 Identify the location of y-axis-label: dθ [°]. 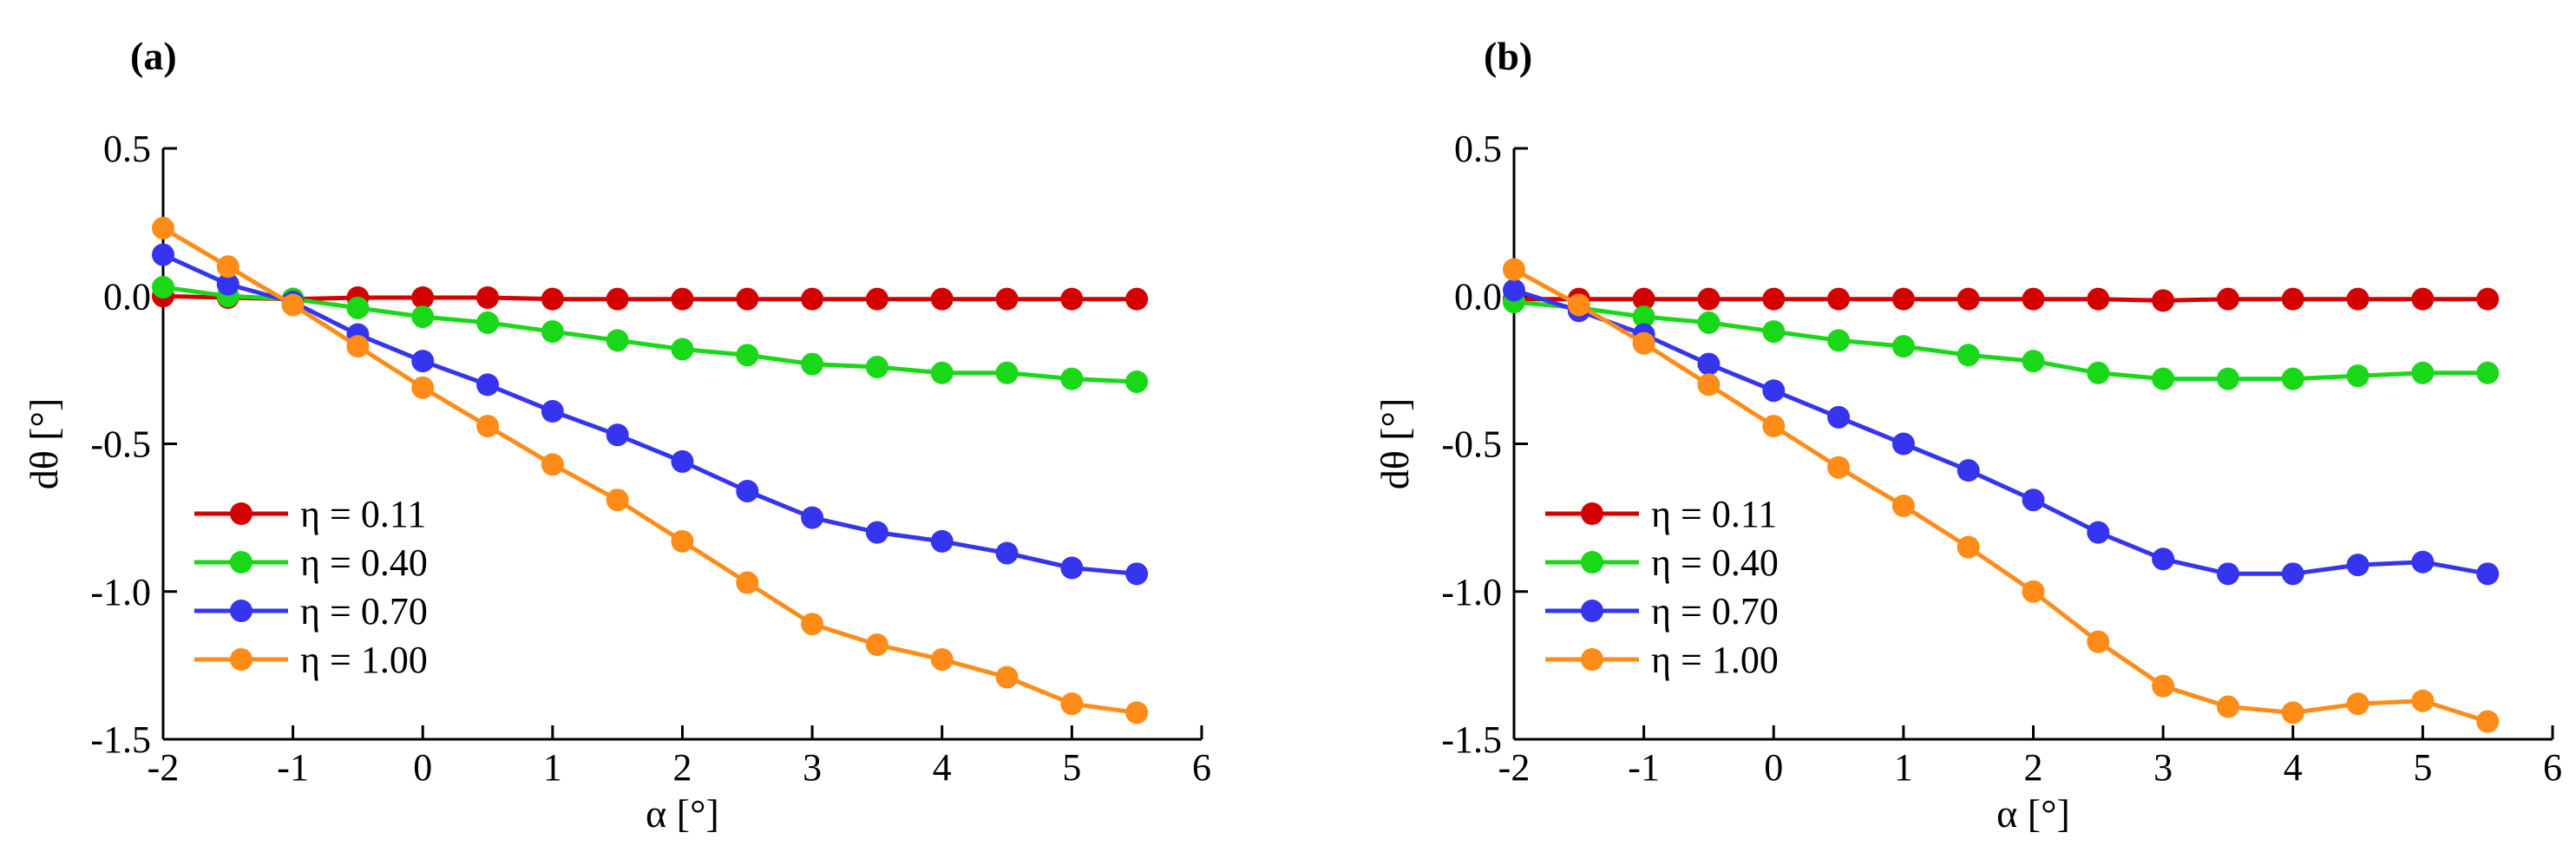
(44, 444).